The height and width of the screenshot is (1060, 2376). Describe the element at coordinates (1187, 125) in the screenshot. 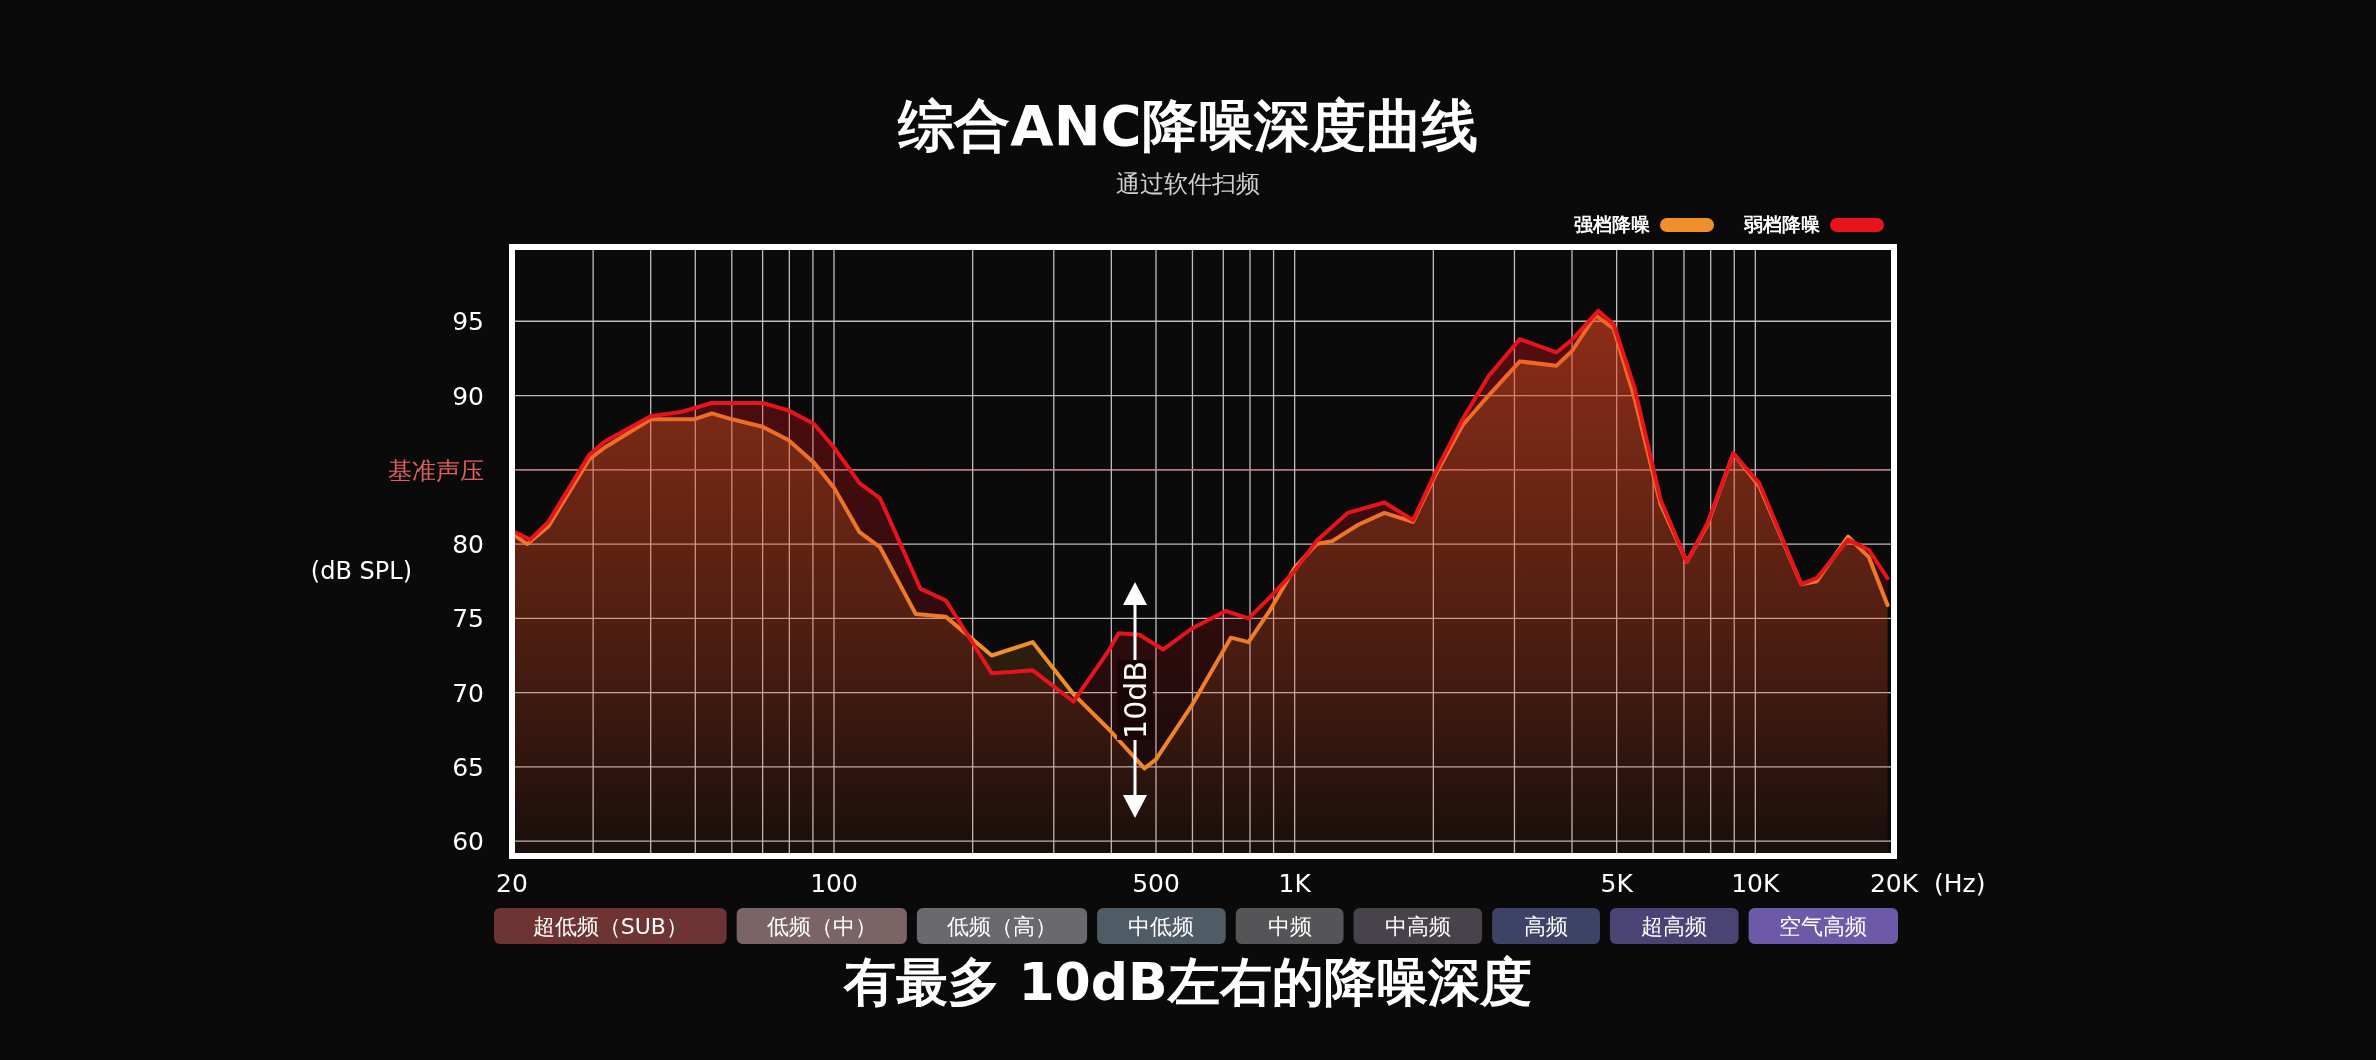

I see `chart-title: 综合ANC降噪深度曲线` at that location.